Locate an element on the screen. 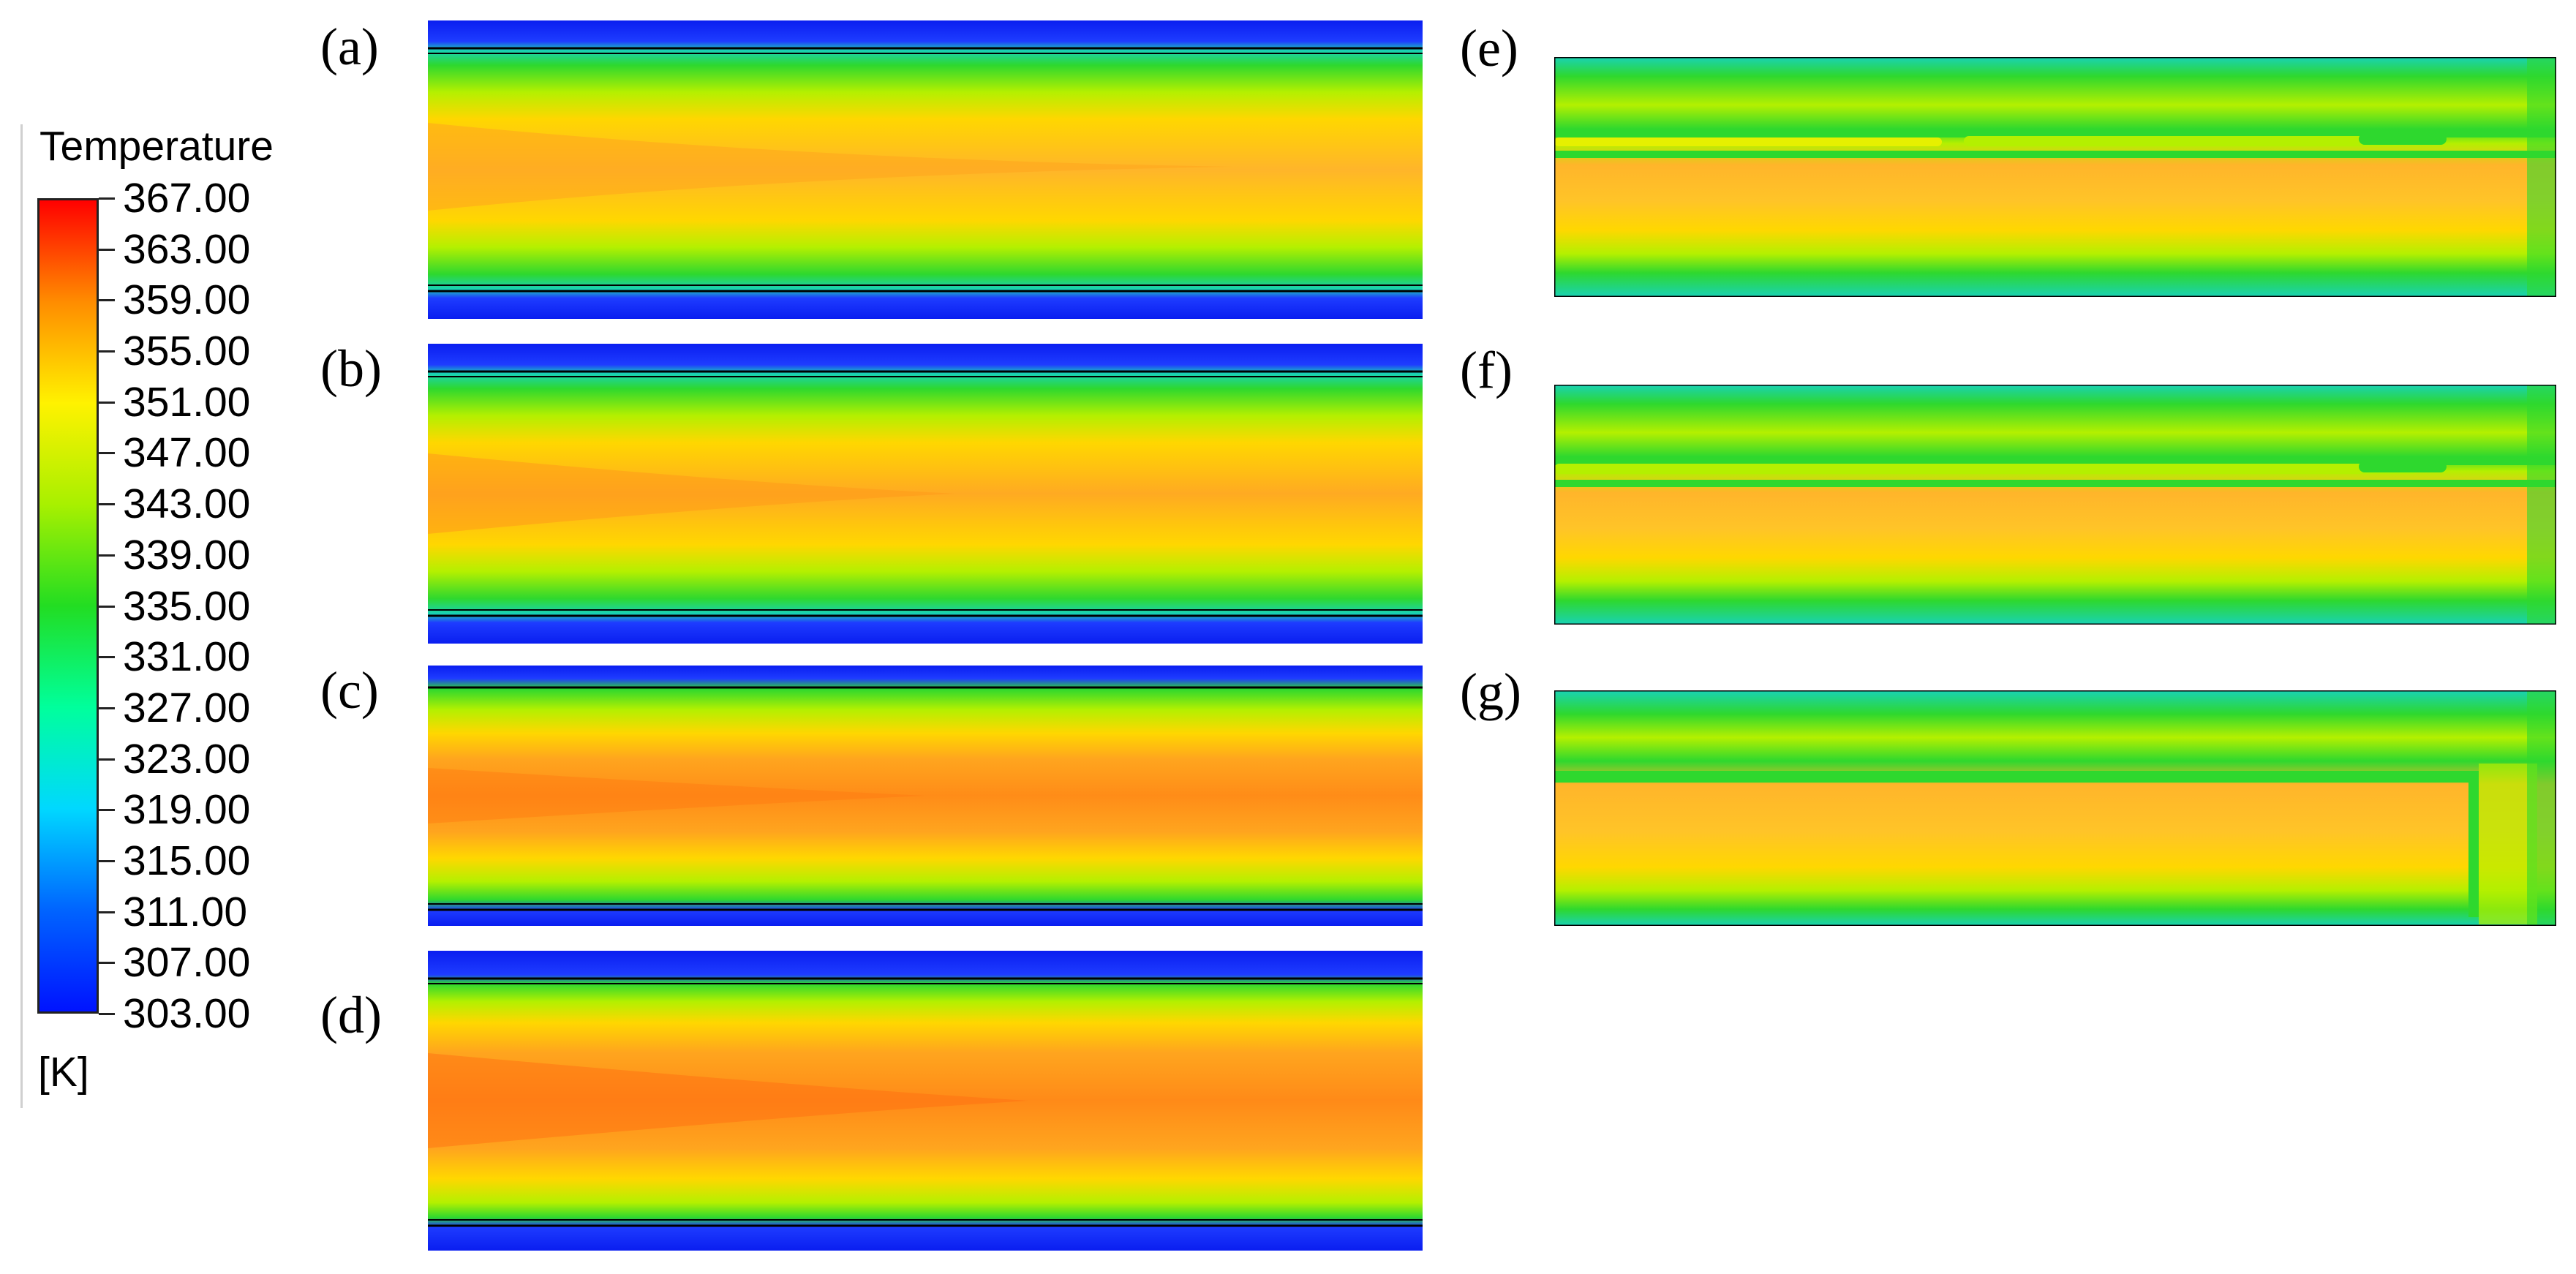 Image resolution: width=2576 pixels, height=1274 pixels. colorbar-tick-label: 343.00 is located at coordinates (187, 504).